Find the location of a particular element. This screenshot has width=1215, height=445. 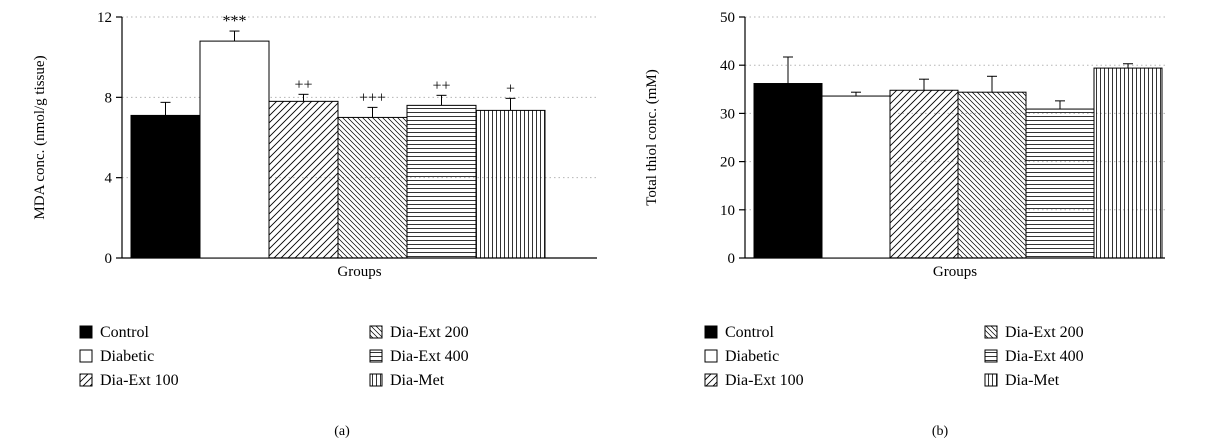

y-tick-label: 12 is located at coordinates (104, 18).